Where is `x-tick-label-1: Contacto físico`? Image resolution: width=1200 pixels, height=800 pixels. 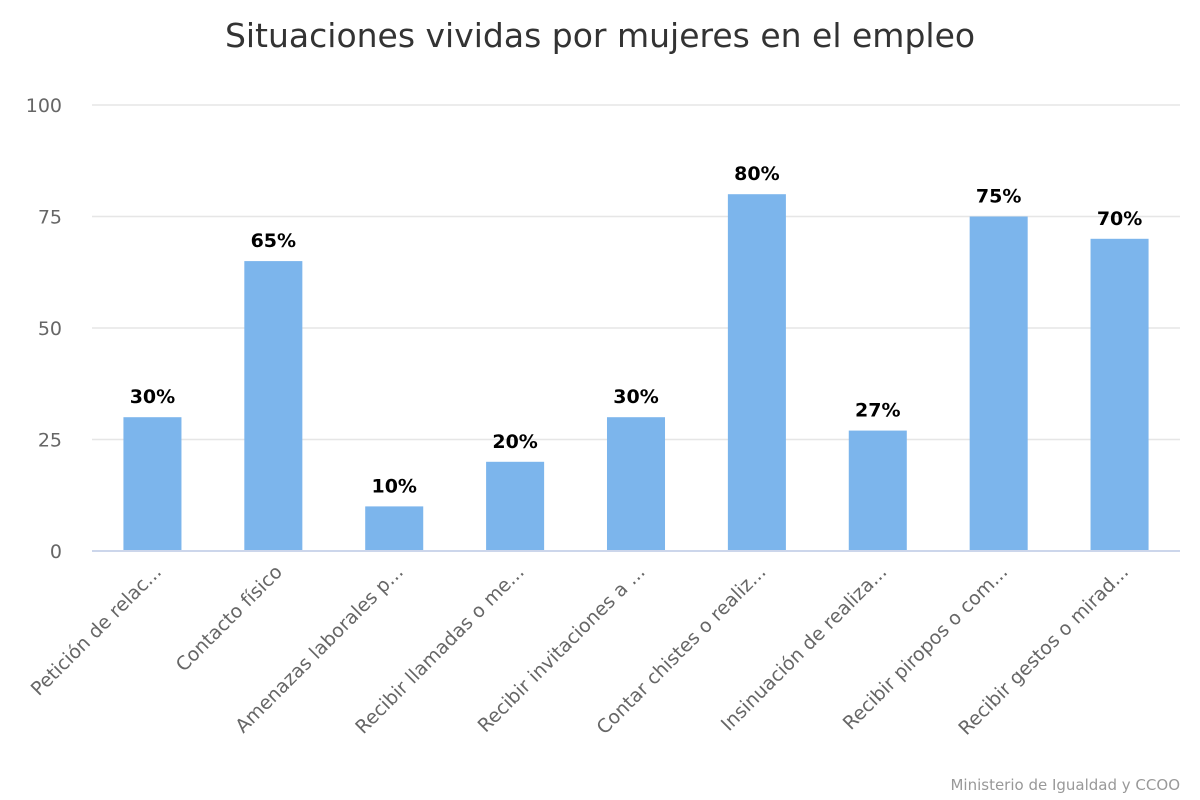
x-tick-label-1: Contacto físico is located at coordinates (229, 618).